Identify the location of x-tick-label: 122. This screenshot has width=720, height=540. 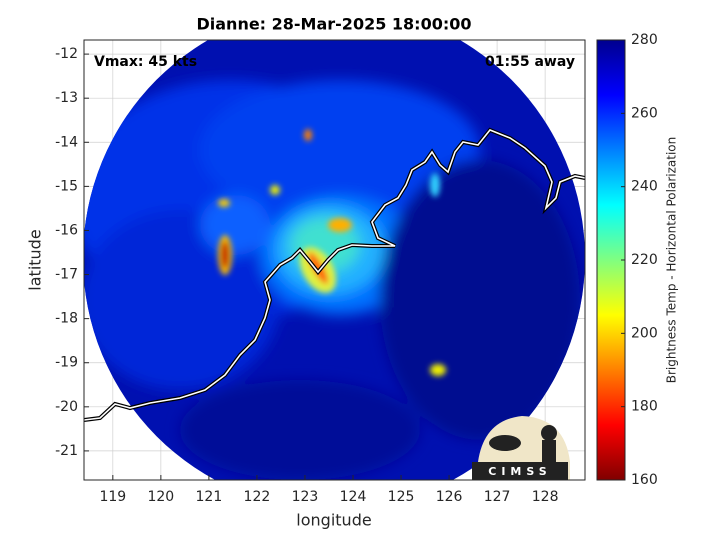
(257, 497).